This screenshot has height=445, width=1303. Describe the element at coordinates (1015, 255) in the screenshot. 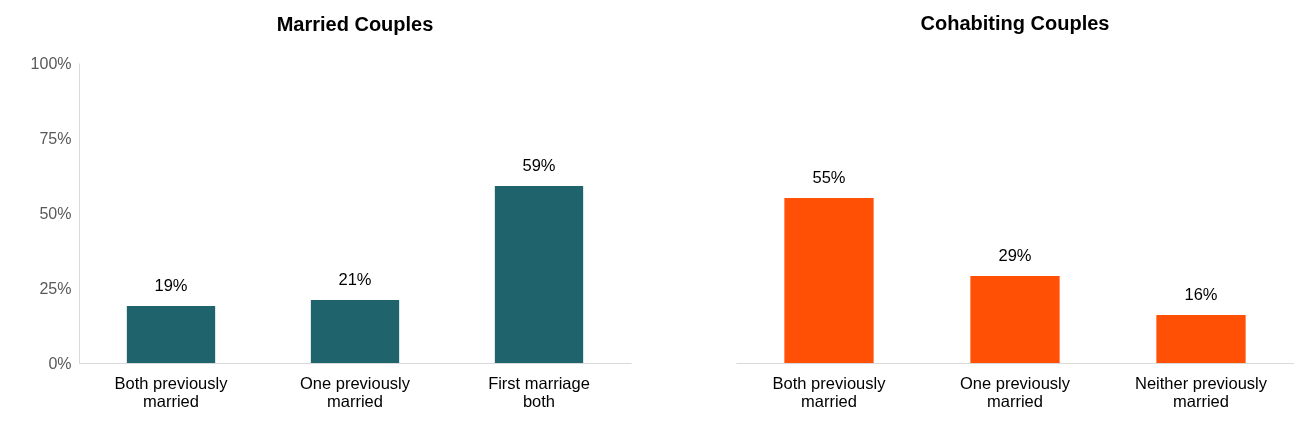

I see `data-label: 29%` at that location.